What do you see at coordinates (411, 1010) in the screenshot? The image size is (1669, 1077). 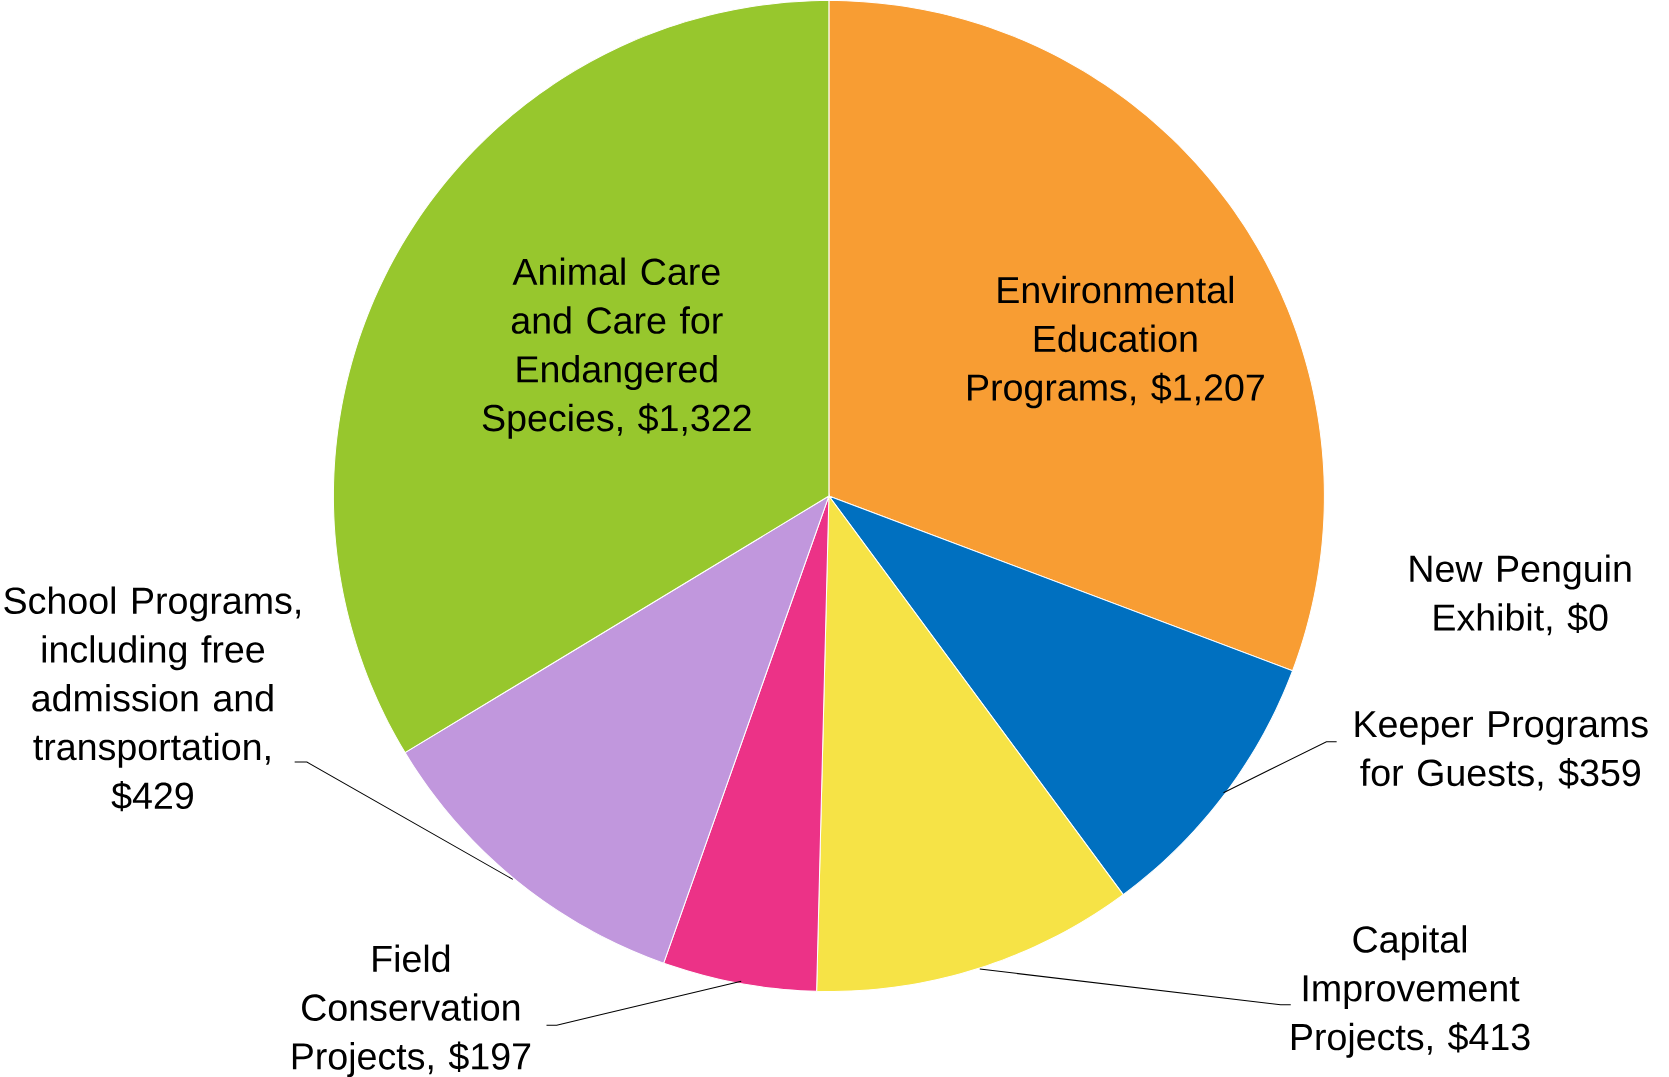 I see `slice-label: Field Conservation Projects, $197` at bounding box center [411, 1010].